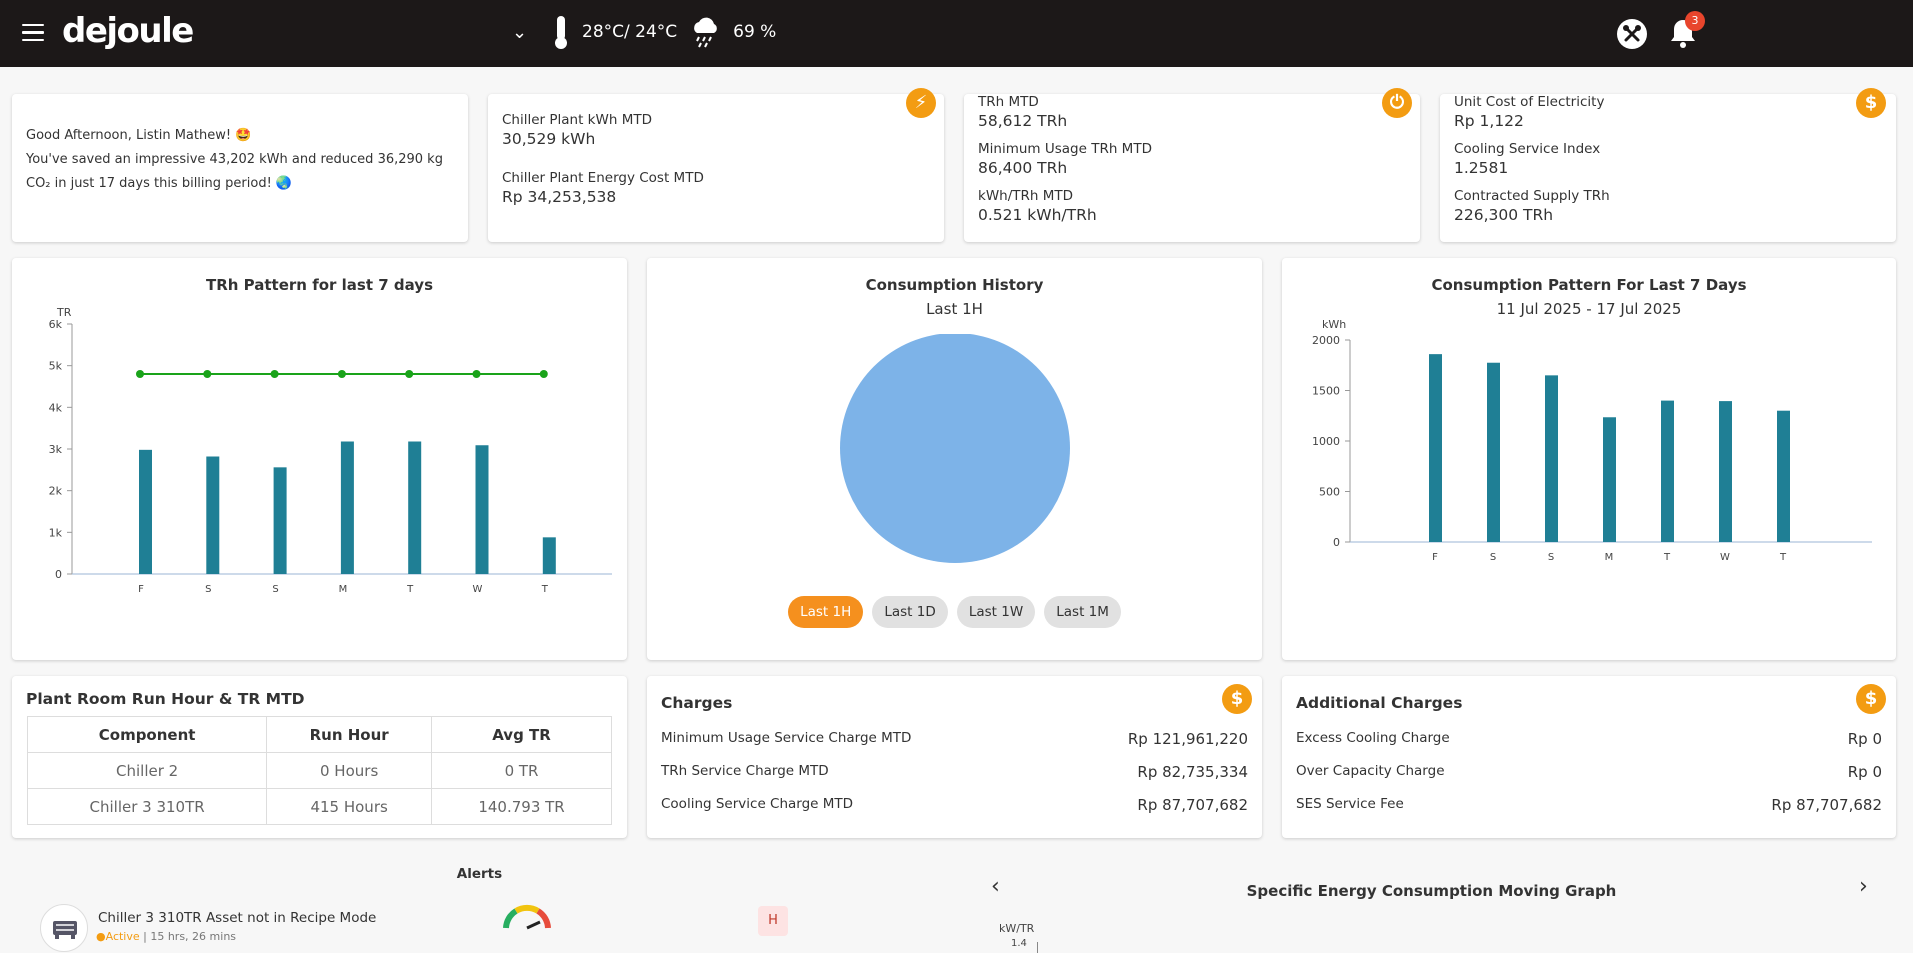 This screenshot has width=1913, height=953. I want to click on y-tick-label: 500, so click(1329, 492).